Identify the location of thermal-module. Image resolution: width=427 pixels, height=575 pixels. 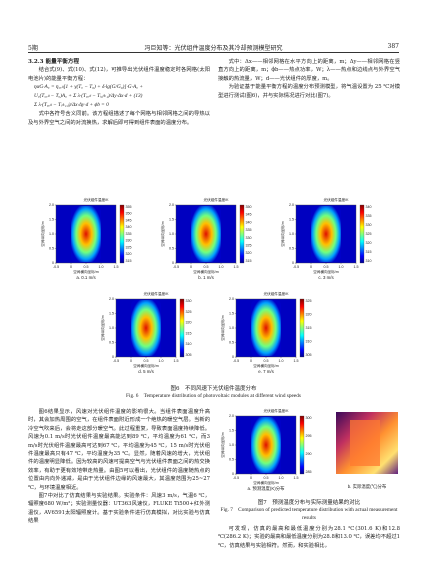
(365, 443).